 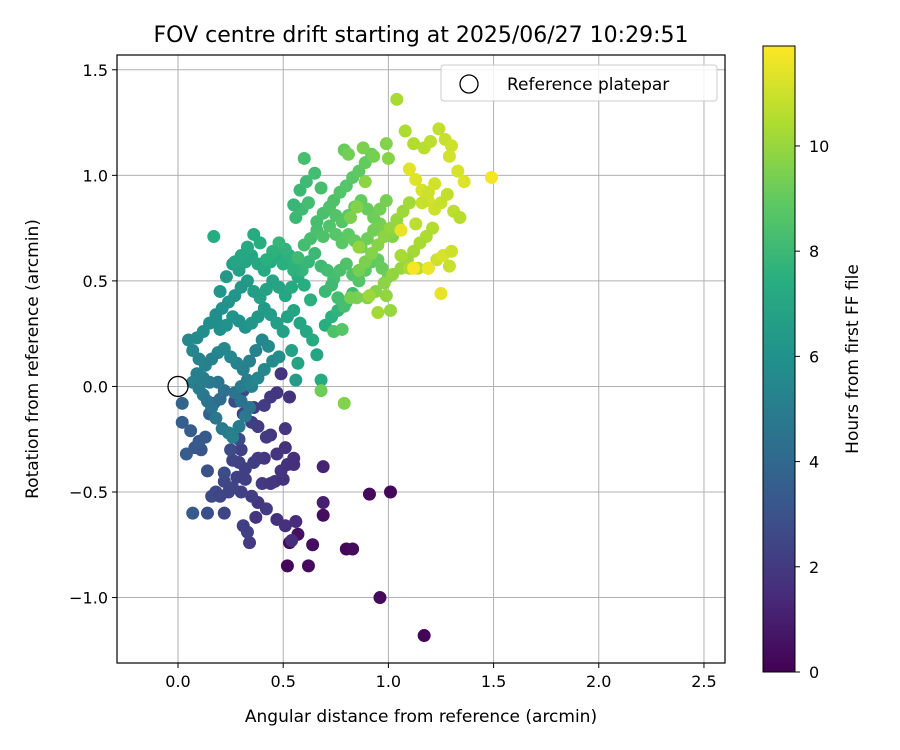 I want to click on y-axis-ticks: −1.0 −0.5 0.0 0.5 1.0 1.5, so click(x=93, y=334).